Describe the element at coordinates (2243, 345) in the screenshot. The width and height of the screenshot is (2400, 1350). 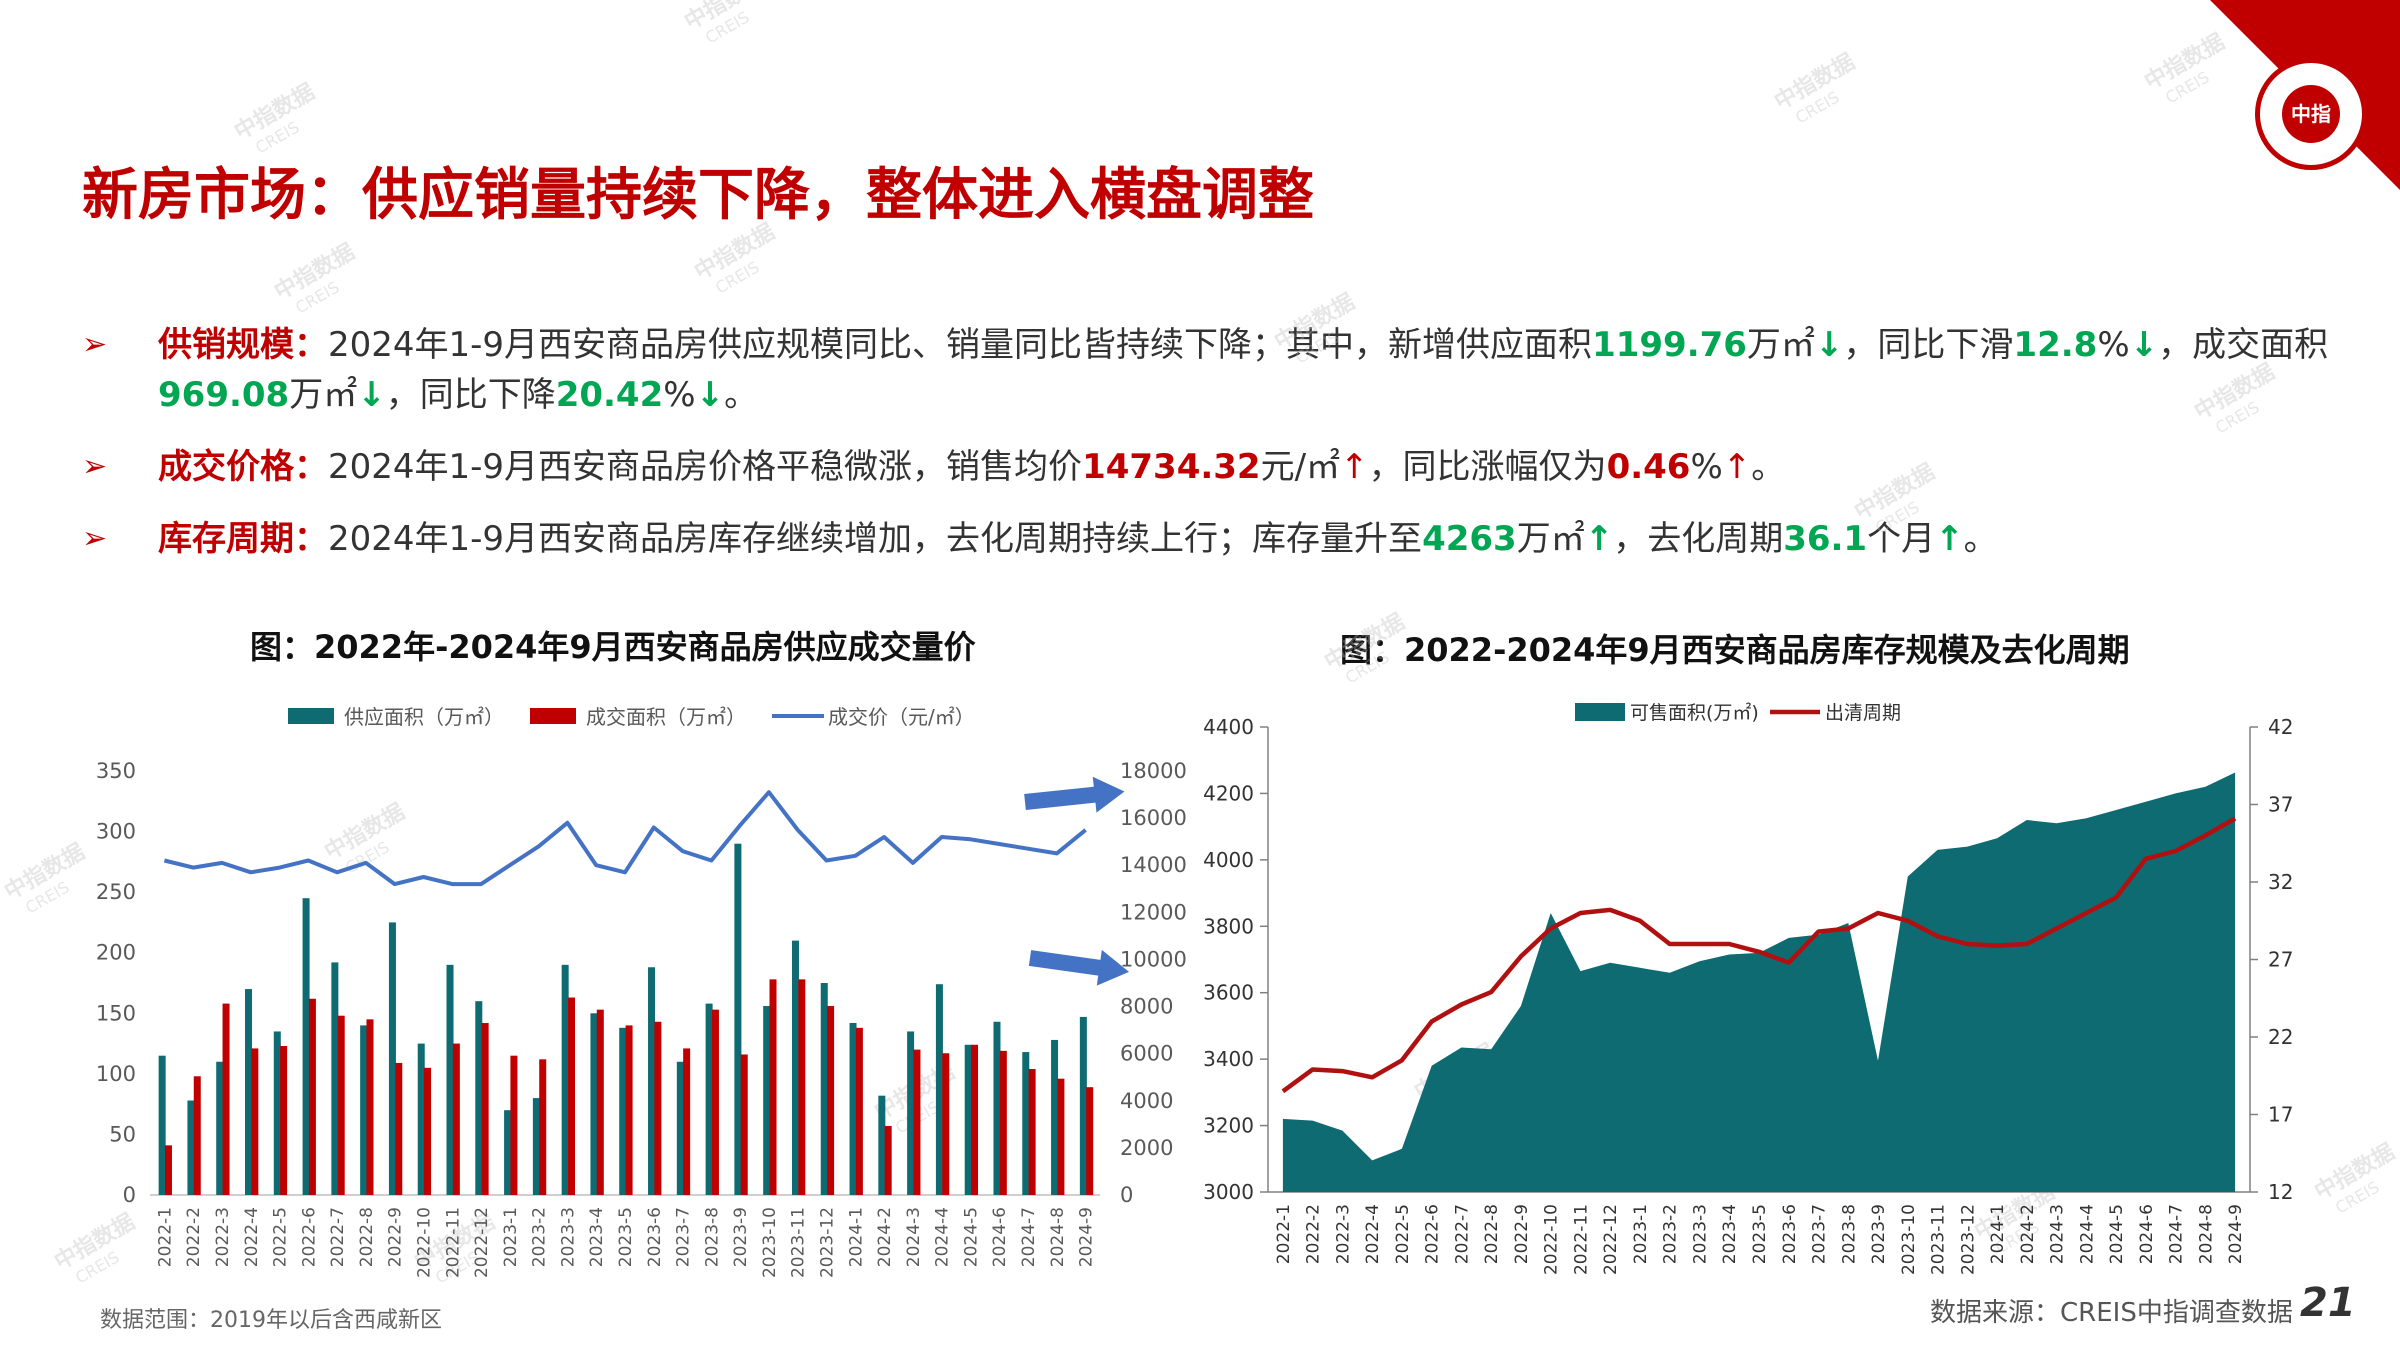
I see `bullet-text: ，成交面积` at that location.